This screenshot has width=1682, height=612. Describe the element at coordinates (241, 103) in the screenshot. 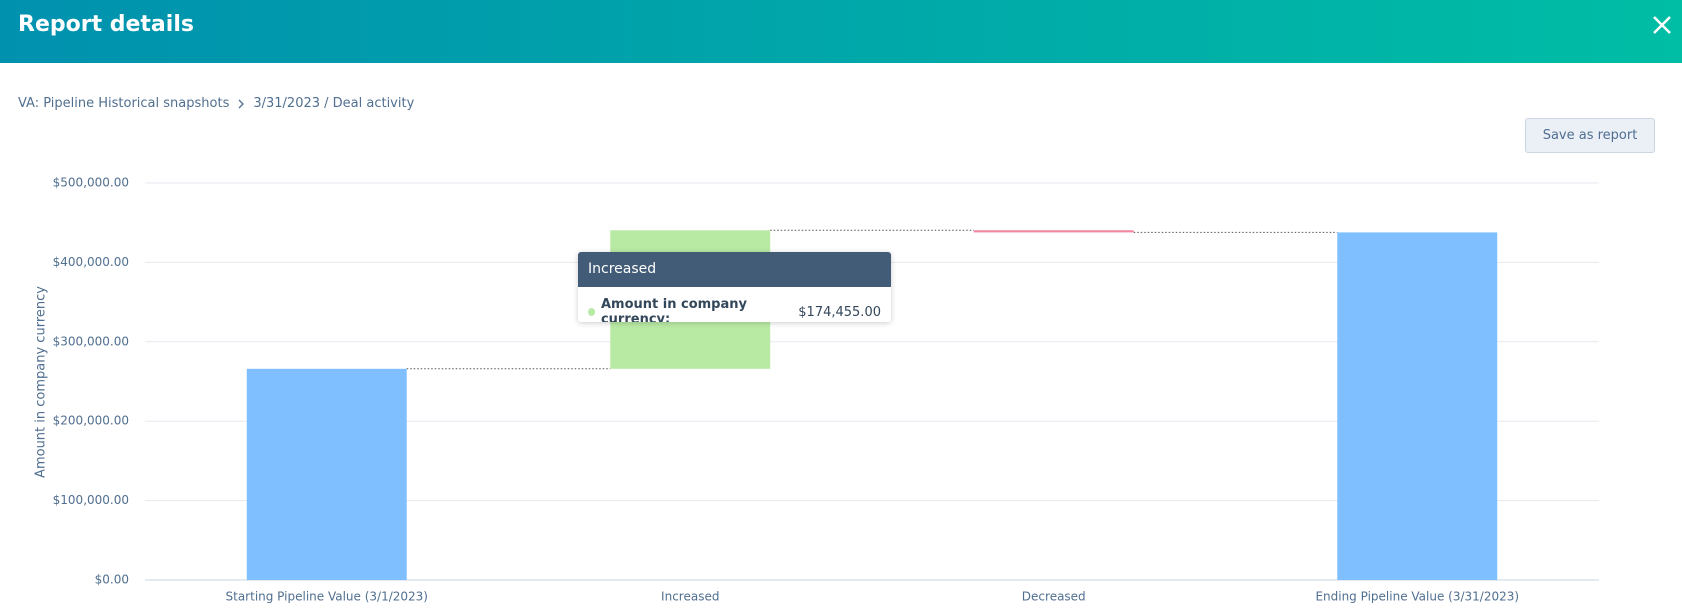

I see `chevron` at that location.